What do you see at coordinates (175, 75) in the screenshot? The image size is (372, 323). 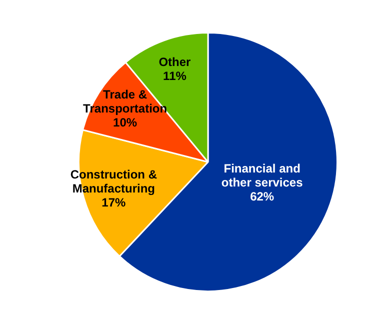 I see `data-label: 11%` at bounding box center [175, 75].